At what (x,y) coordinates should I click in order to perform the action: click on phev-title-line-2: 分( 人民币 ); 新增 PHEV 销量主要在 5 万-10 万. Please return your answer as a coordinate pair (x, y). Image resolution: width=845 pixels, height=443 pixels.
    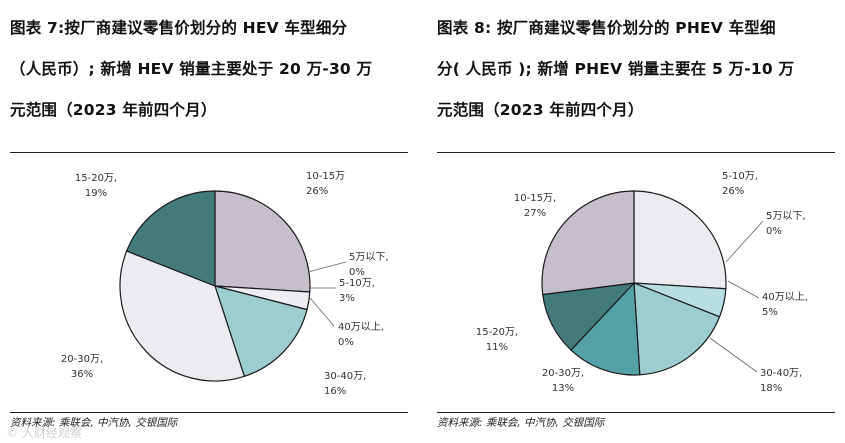
    Looking at the image, I should click on (616, 69).